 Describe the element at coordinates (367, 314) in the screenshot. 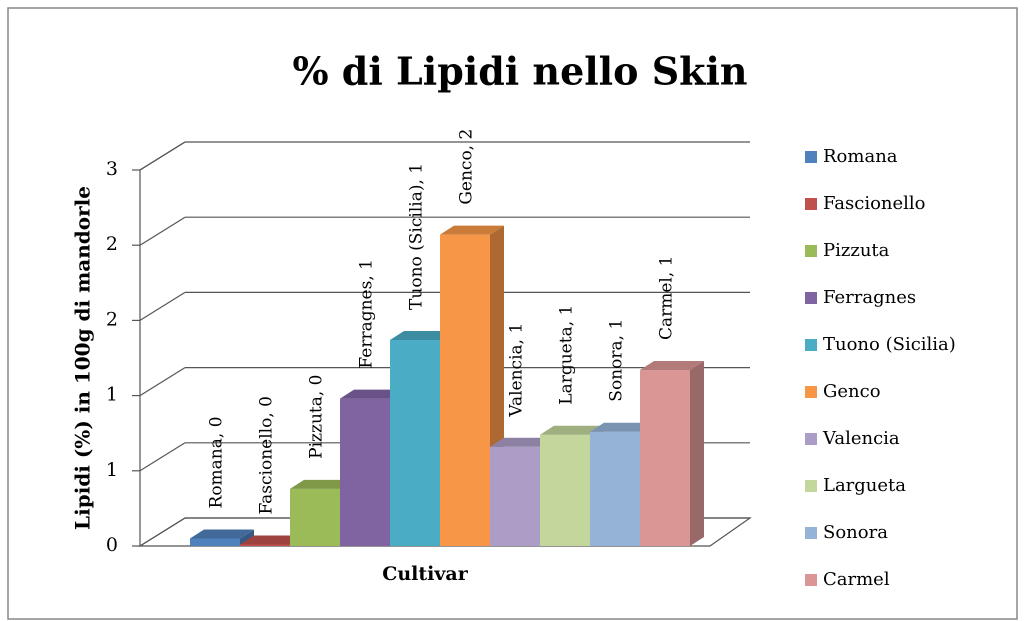

I see `data-label: Ferragnes, 1` at that location.